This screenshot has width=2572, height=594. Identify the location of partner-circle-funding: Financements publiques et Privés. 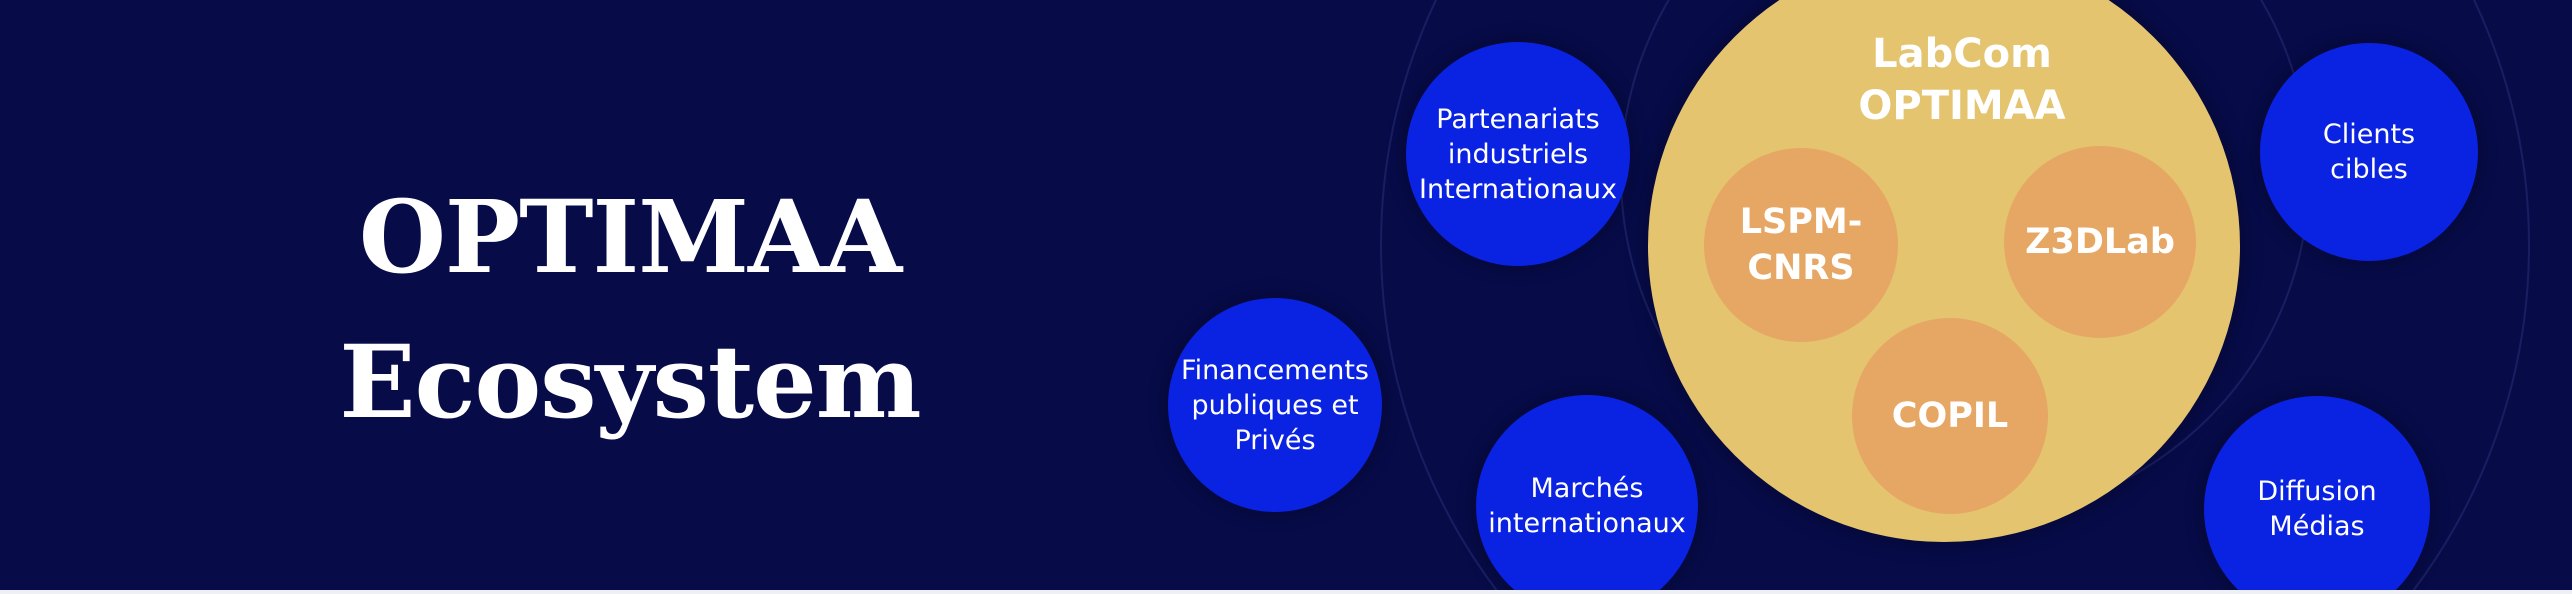
(1275, 405).